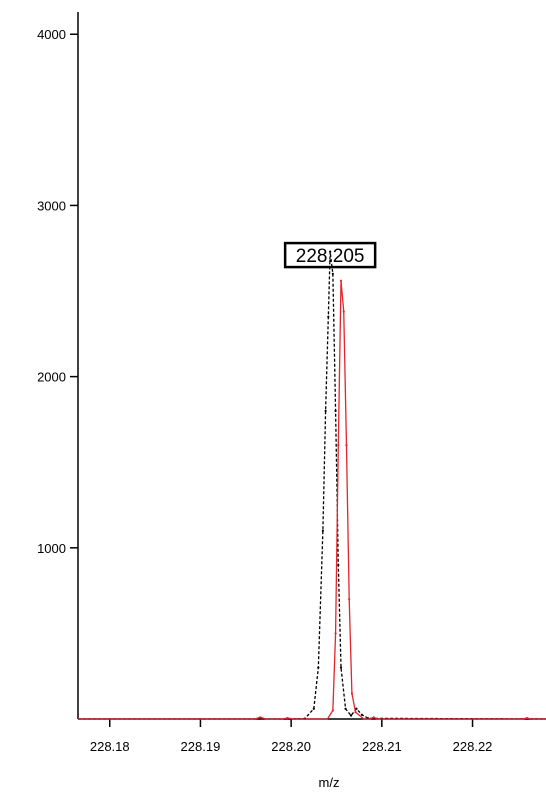 Image resolution: width=546 pixels, height=793 pixels. Describe the element at coordinates (51, 377) in the screenshot. I see `y-tick-label: 2000` at that location.